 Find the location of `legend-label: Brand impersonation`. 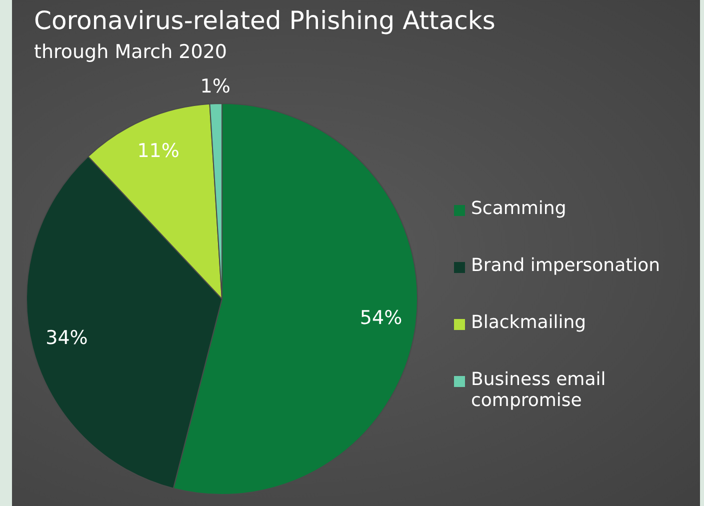

legend-label: Brand impersonation is located at coordinates (565, 265).